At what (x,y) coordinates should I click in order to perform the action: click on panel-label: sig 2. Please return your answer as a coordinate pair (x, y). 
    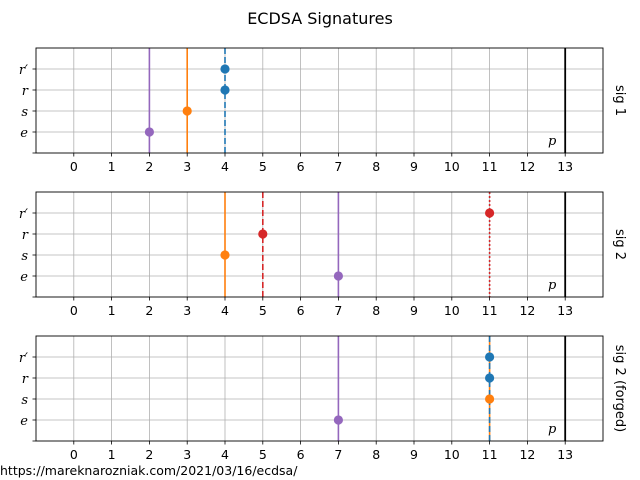
    Looking at the image, I should click on (619, 244).